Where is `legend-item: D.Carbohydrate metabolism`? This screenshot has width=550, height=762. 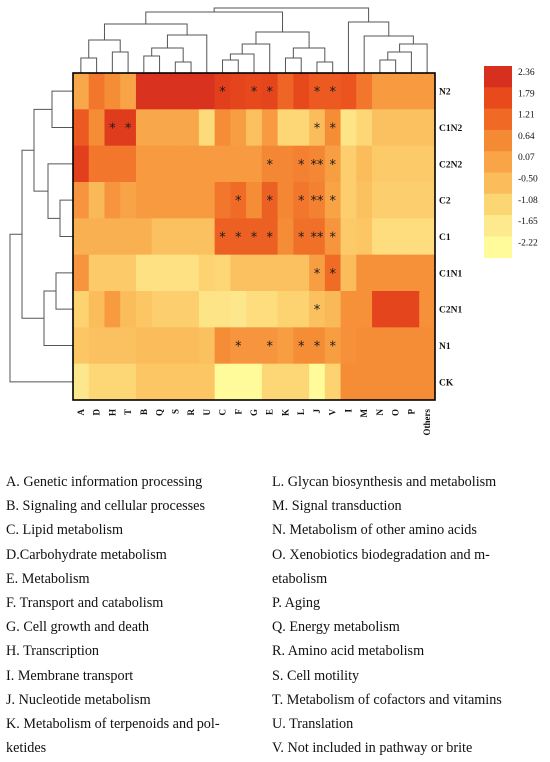 legend-item: D.Carbohydrate metabolism is located at coordinates (86, 554).